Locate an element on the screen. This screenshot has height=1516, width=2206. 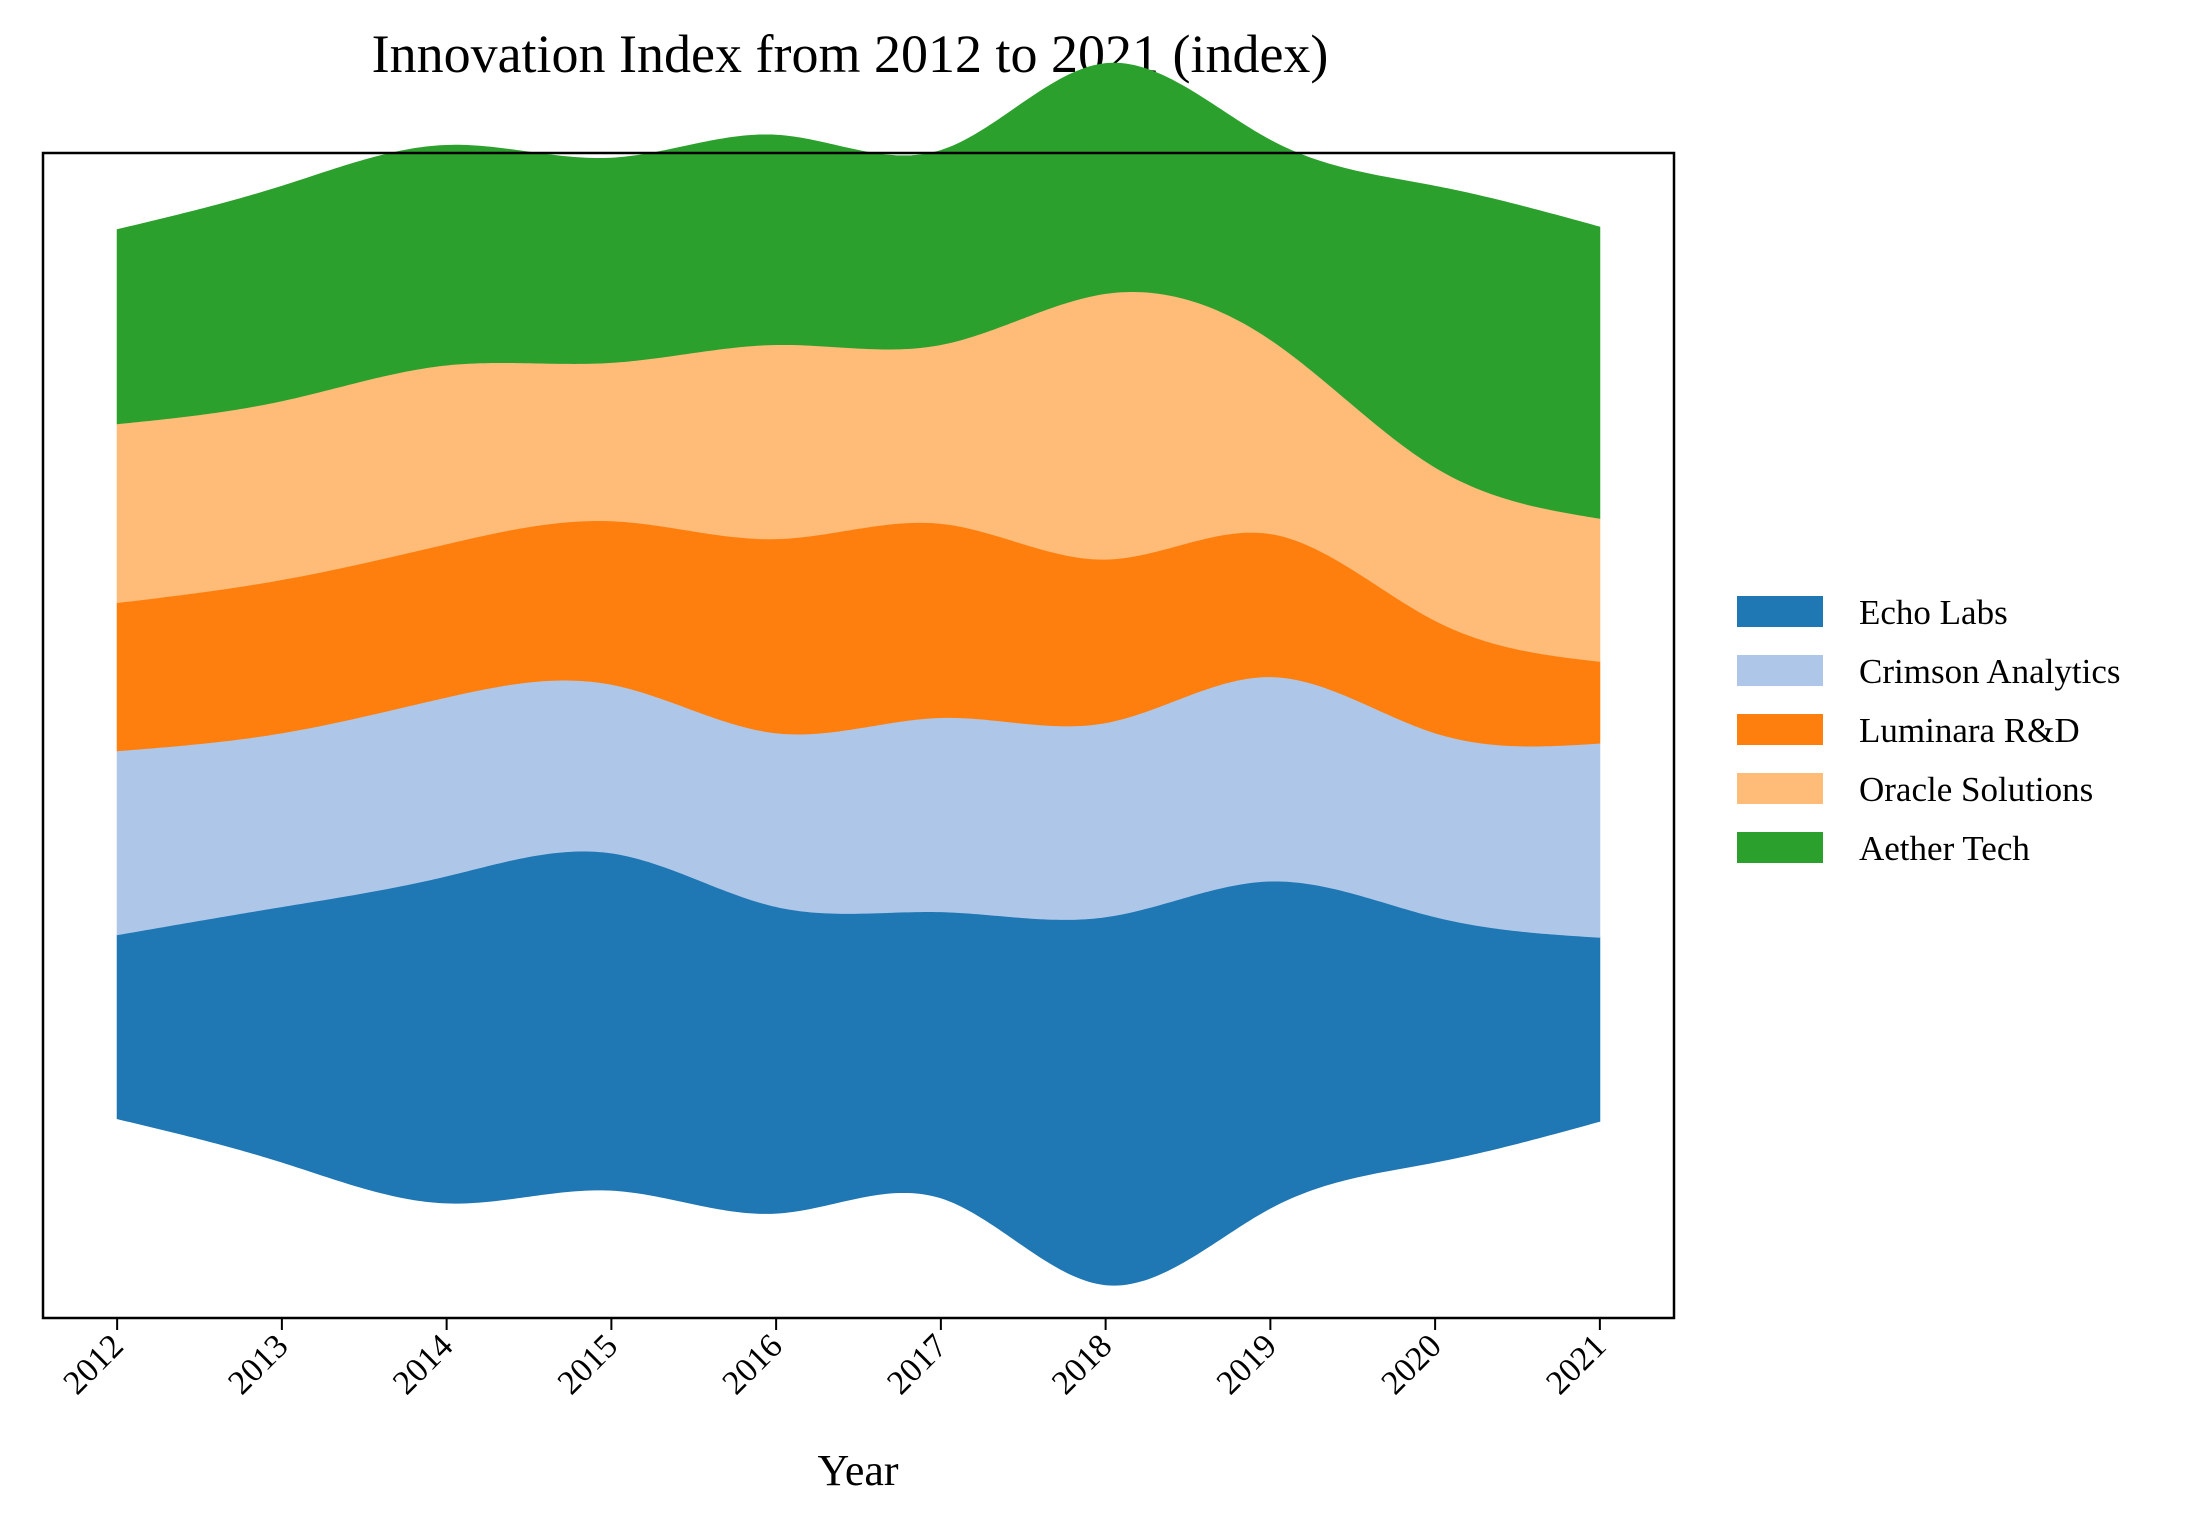
x-tick-label: 2014 is located at coordinates (423, 1364).